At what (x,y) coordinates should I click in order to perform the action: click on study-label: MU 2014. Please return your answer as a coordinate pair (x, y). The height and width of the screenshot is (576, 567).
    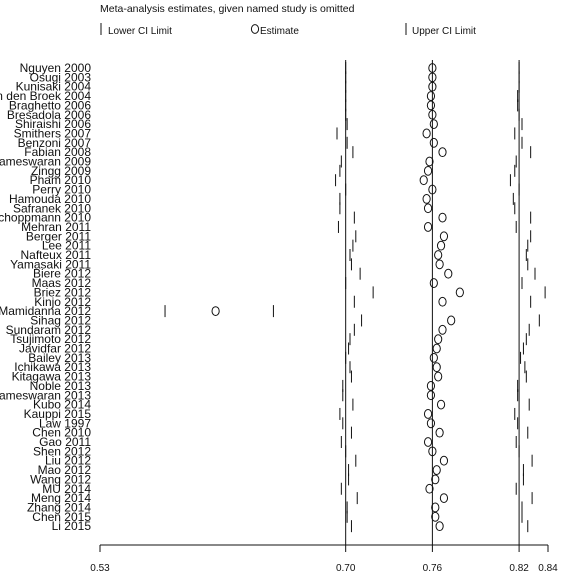
    Looking at the image, I should click on (66, 489).